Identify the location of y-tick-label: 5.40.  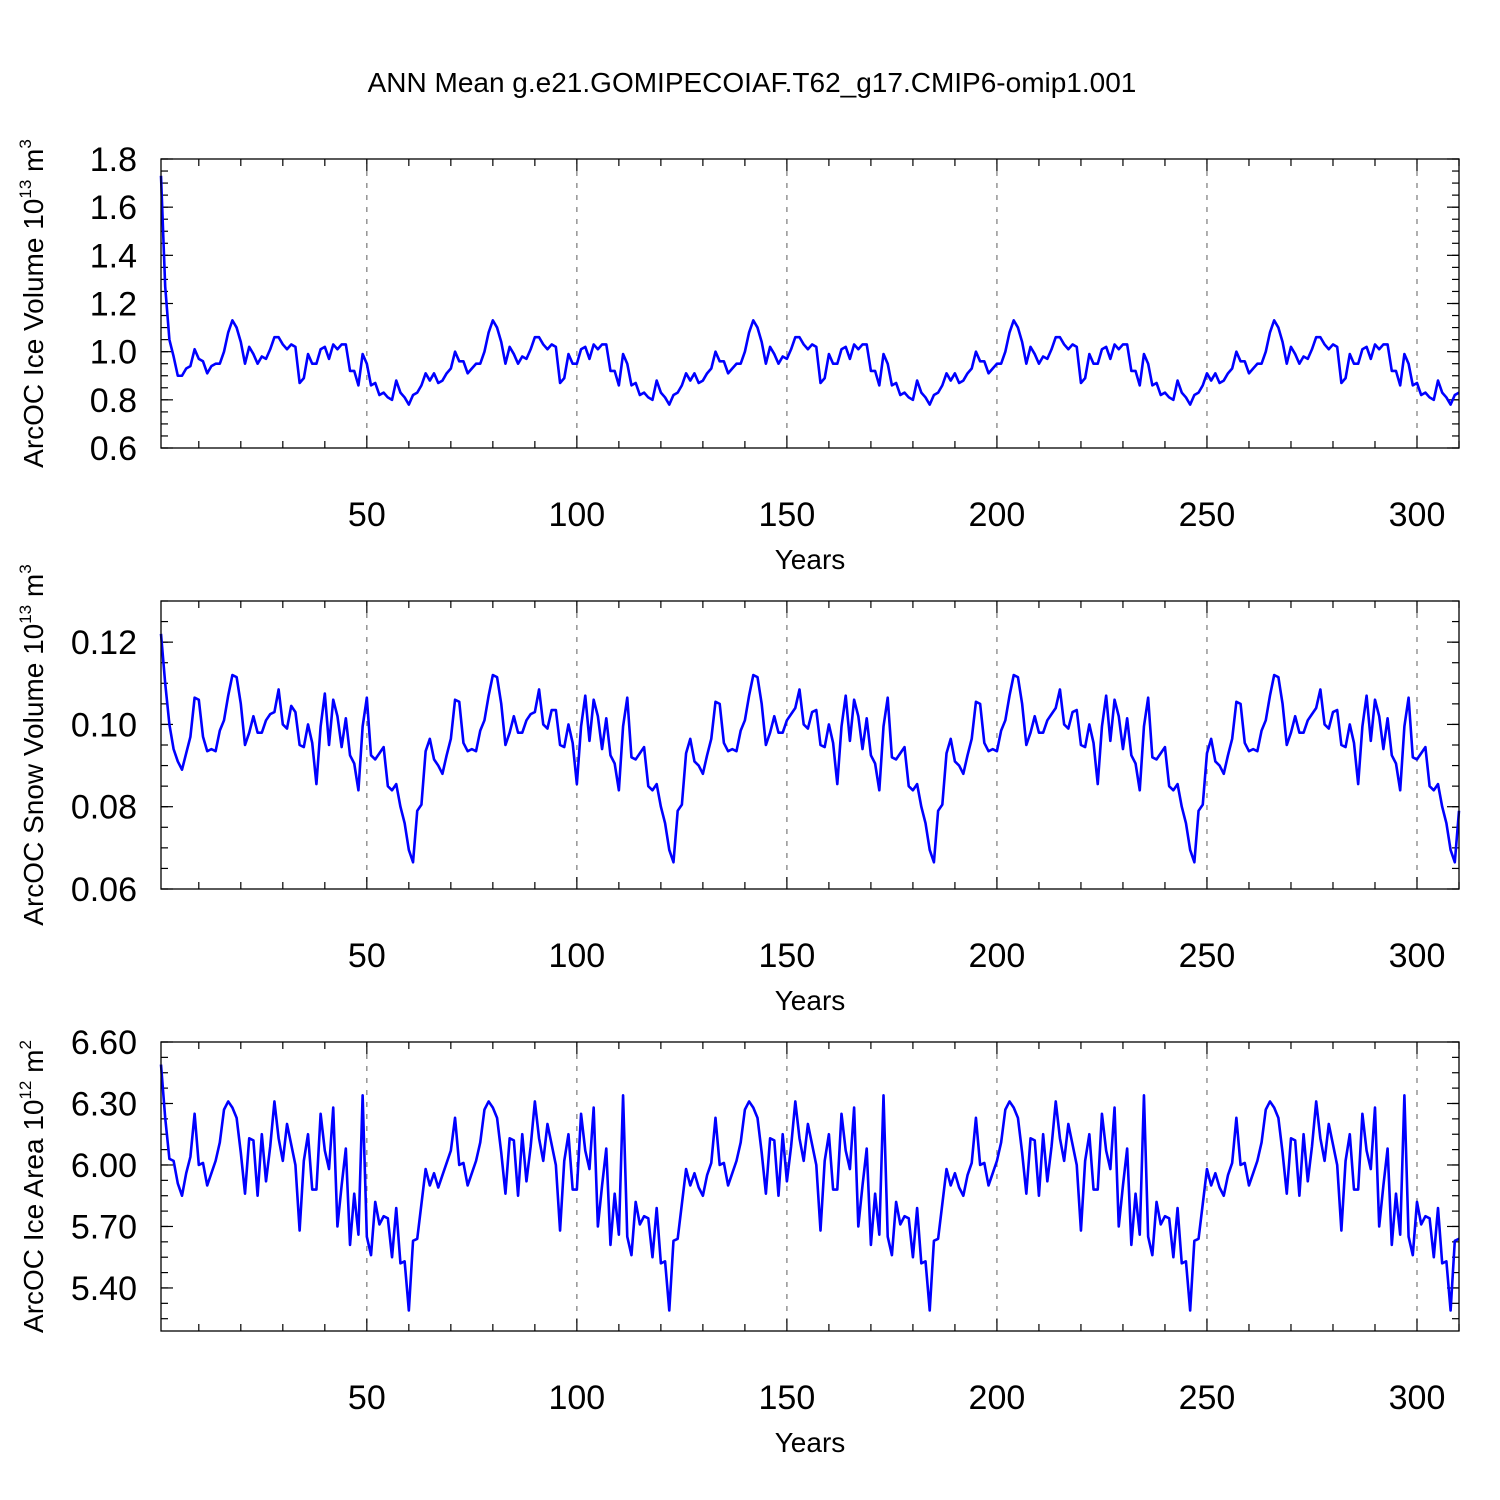
(104, 1289).